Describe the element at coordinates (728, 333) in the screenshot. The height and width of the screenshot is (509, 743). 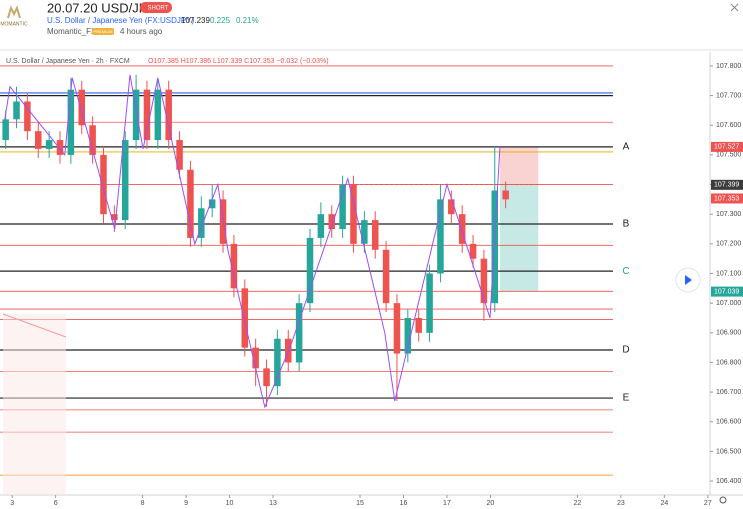
I see `y-tick-label: 106.900` at that location.